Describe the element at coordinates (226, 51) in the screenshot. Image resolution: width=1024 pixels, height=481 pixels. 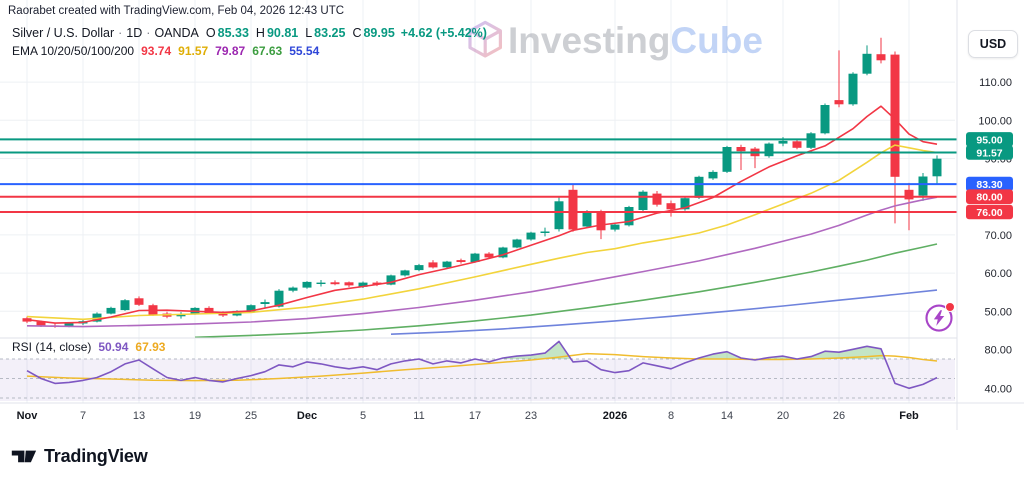
I see `ema-values: 93.74 91.57 79.87 67.63 55.54` at that location.